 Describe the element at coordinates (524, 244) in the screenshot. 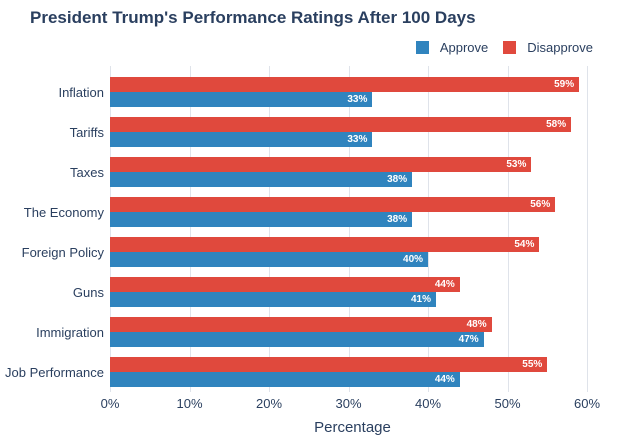

I see `bar-value-label: 54%` at that location.